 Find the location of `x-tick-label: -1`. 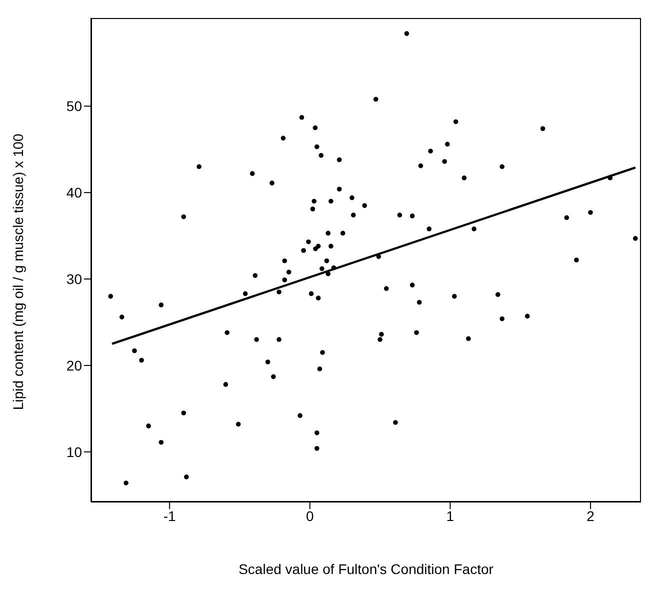

x-tick-label: -1 is located at coordinates (169, 516).